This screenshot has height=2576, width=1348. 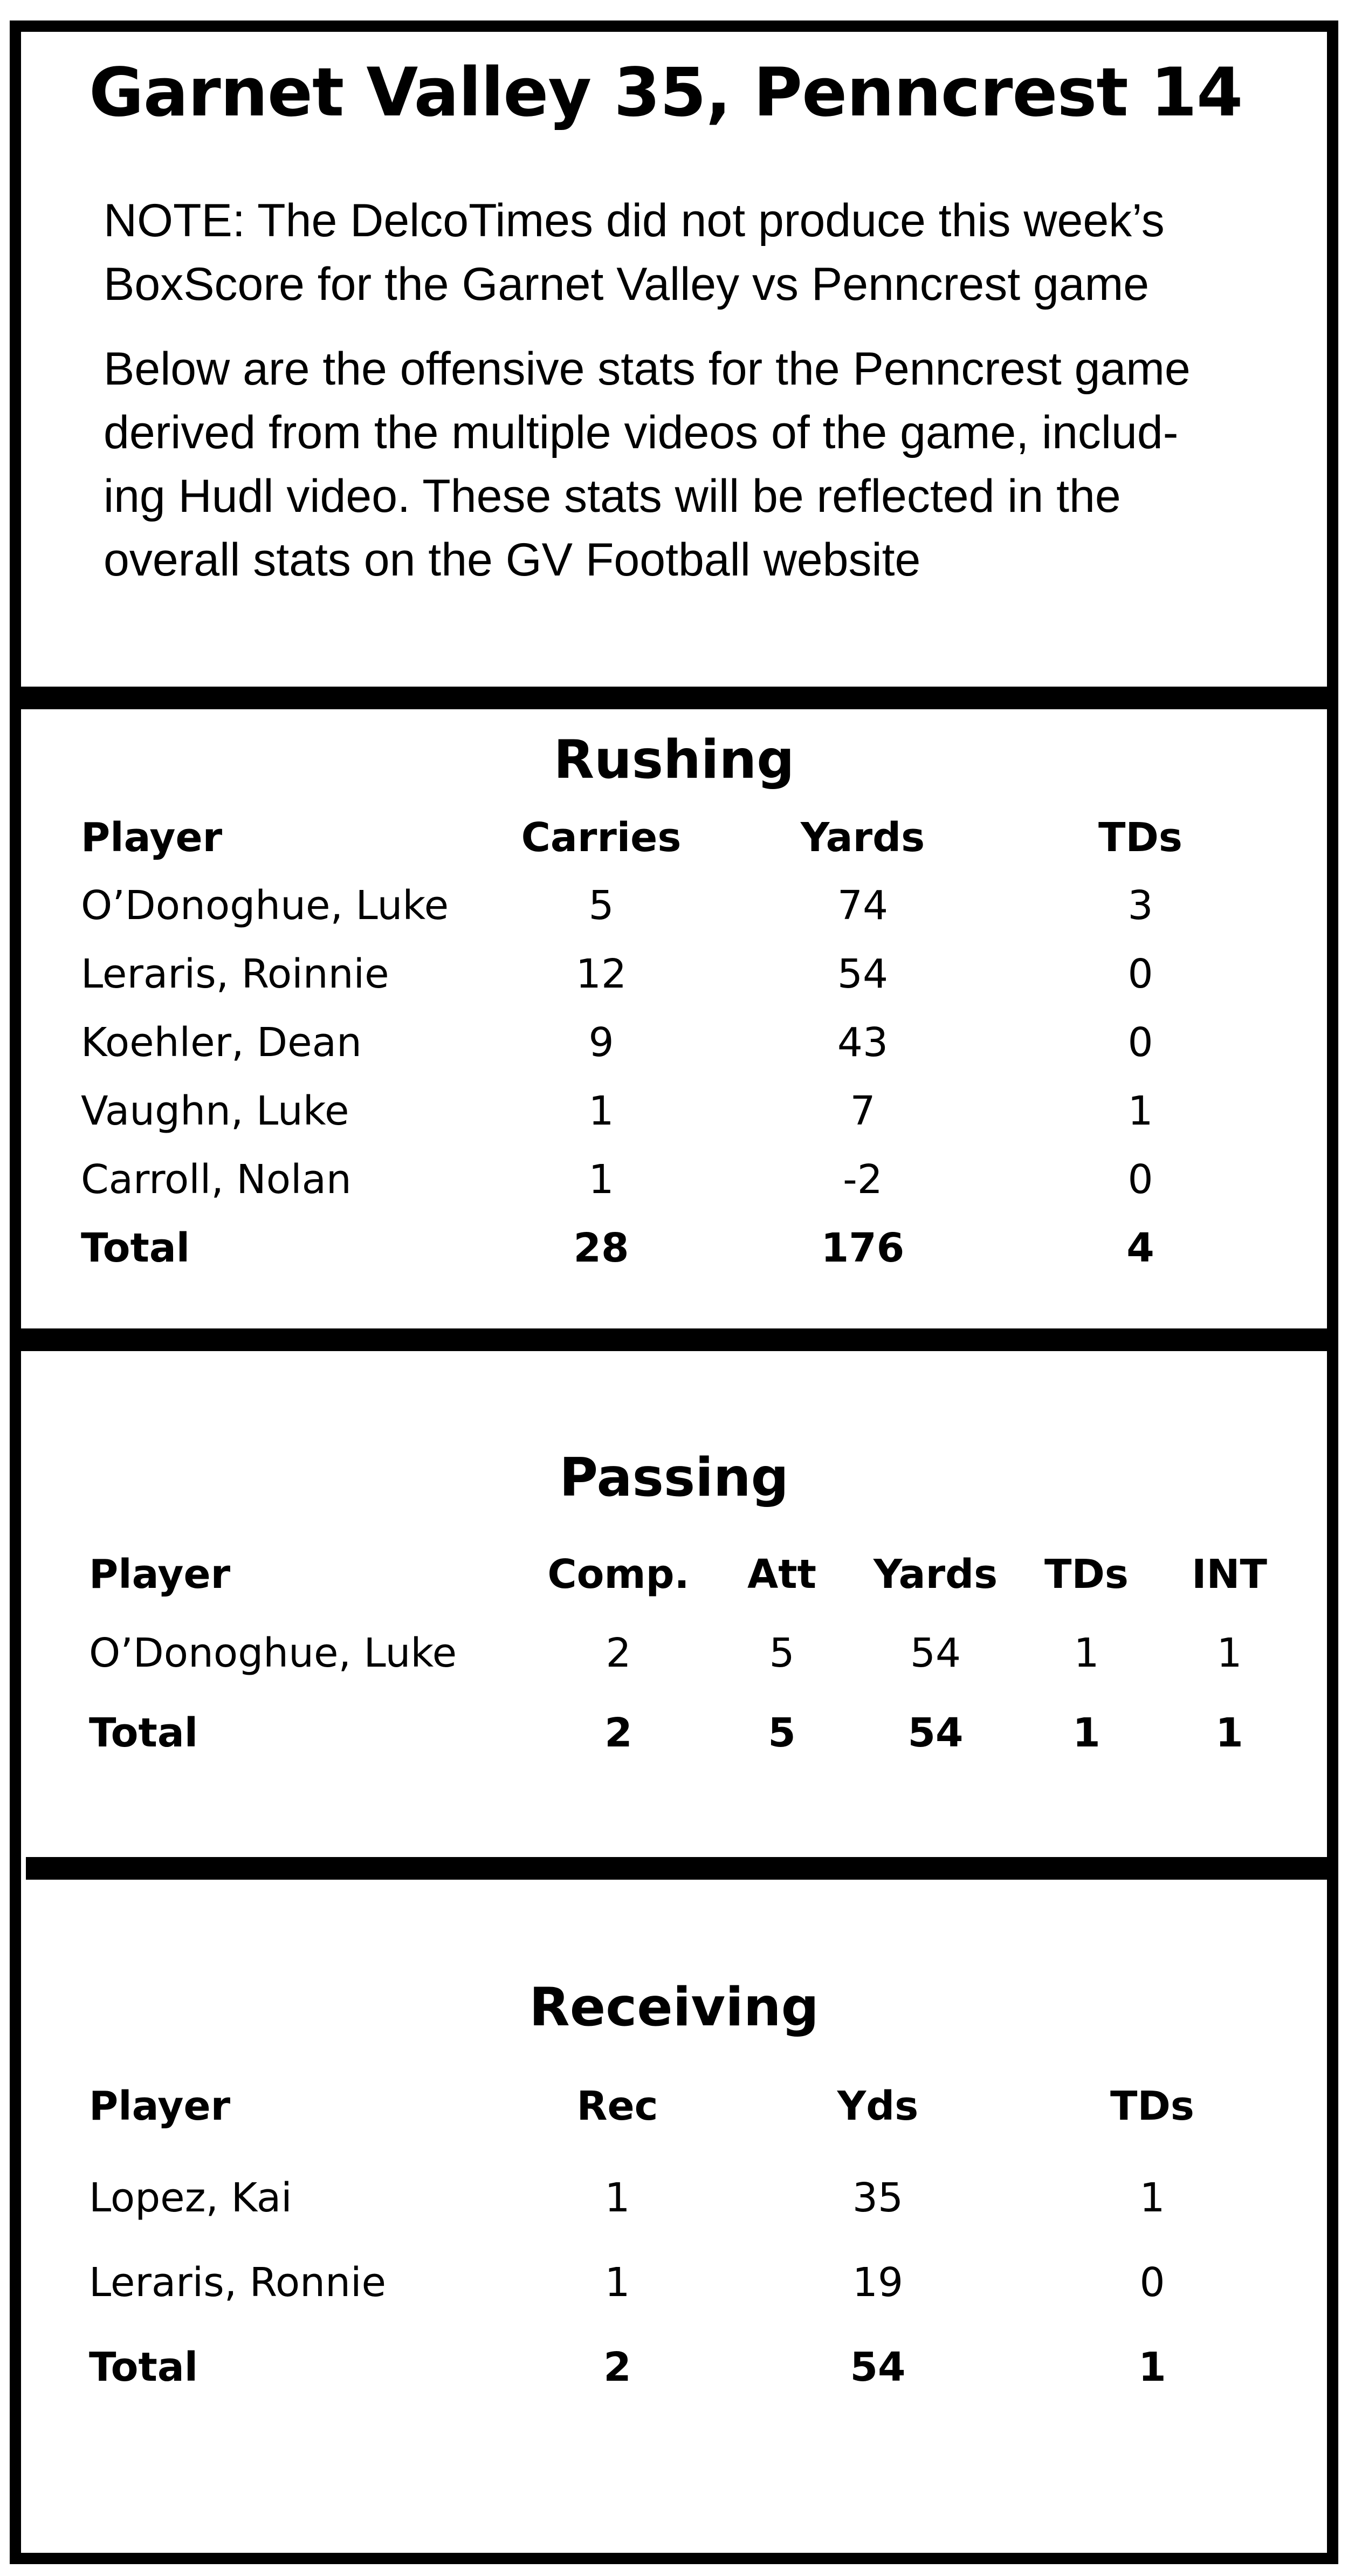 What do you see at coordinates (619, 1653) in the screenshot?
I see `passing-row-cell: 2` at bounding box center [619, 1653].